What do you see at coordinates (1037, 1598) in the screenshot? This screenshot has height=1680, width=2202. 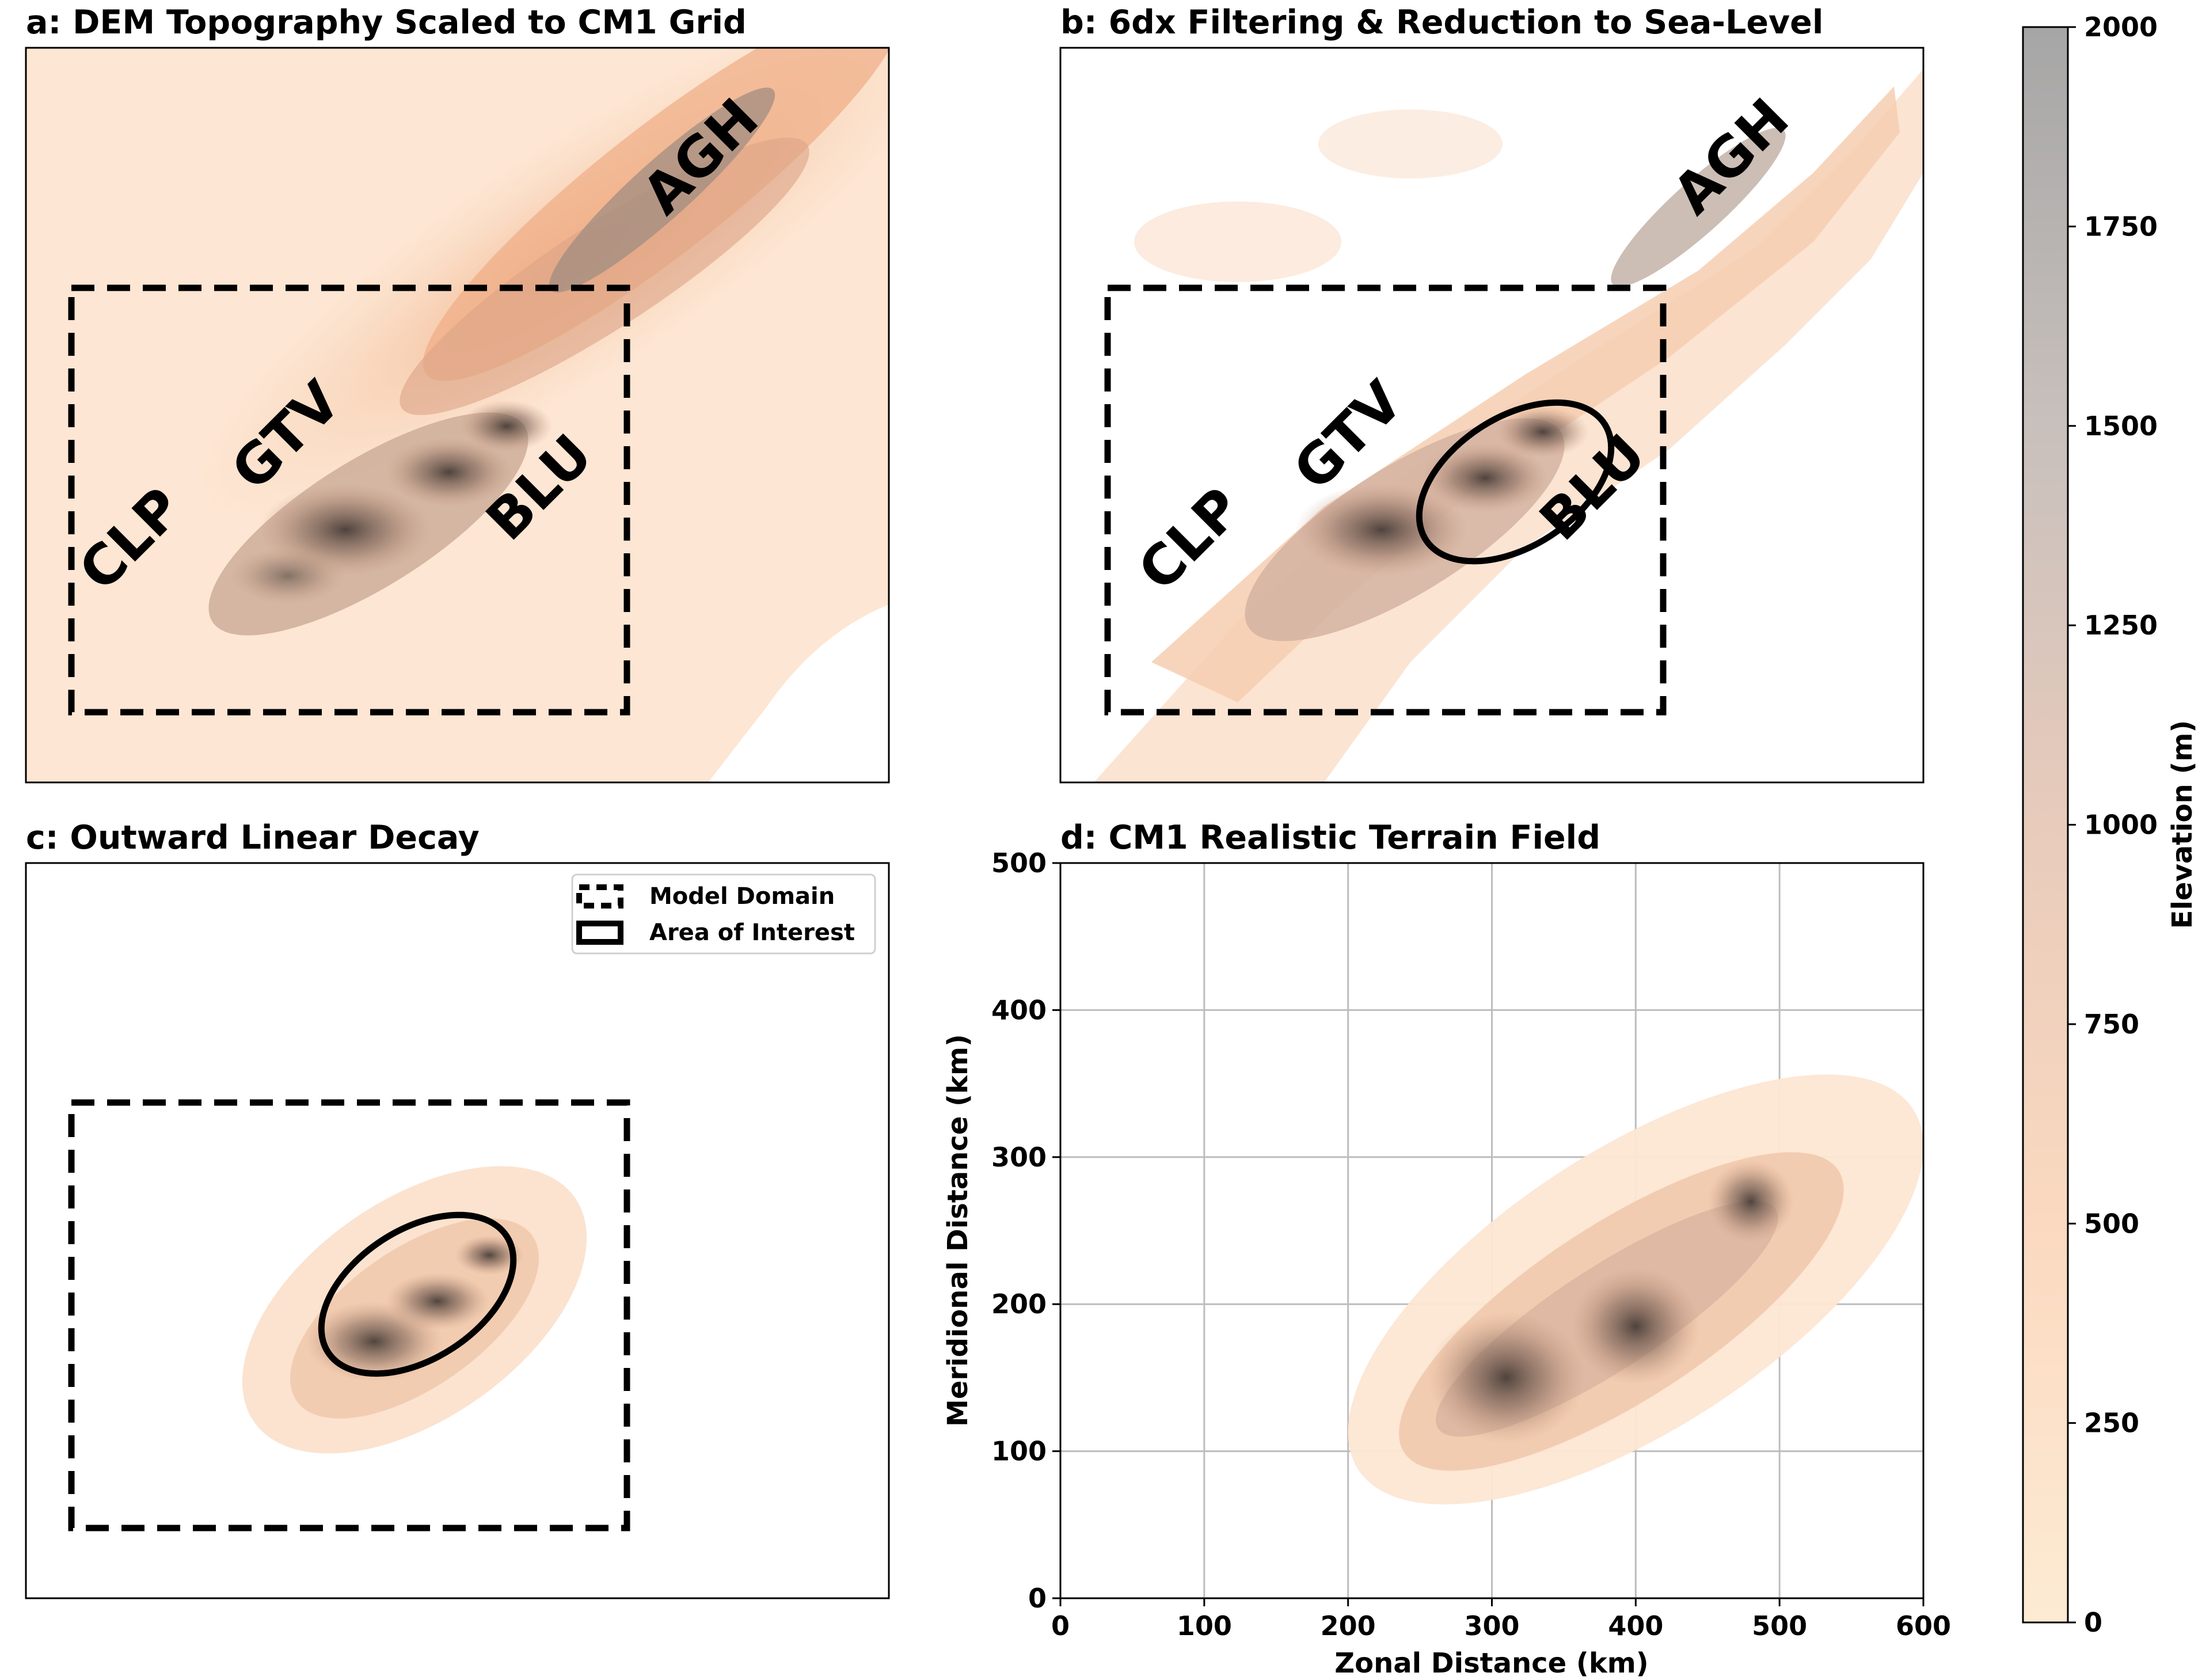 I see `y-tick-label: 0` at bounding box center [1037, 1598].